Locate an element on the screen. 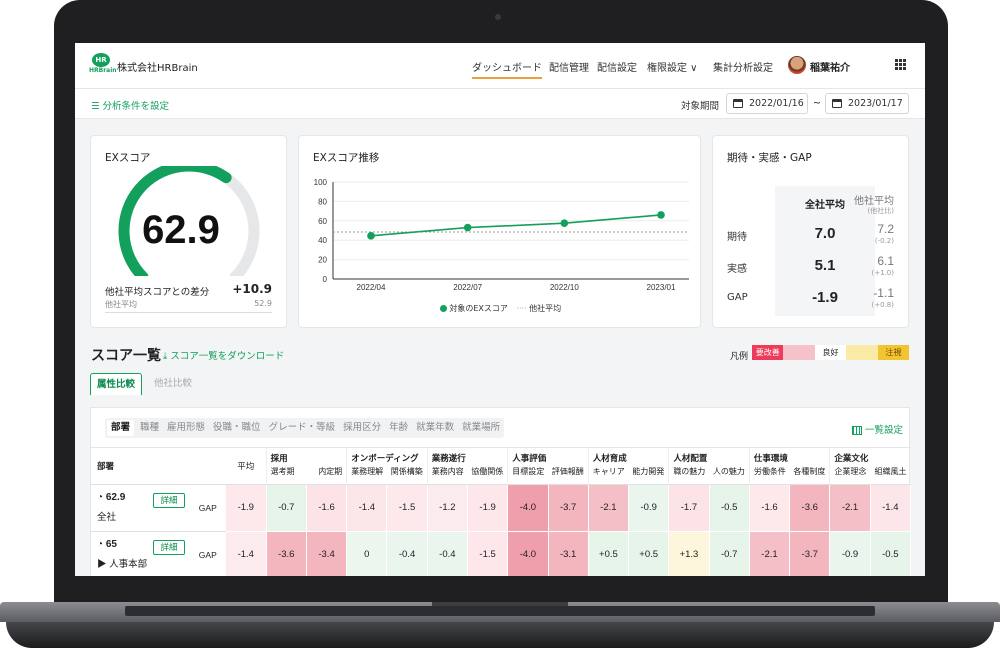 Image resolution: width=1000 pixels, height=668 pixels. chip-position: 役職・職位 is located at coordinates (237, 427).